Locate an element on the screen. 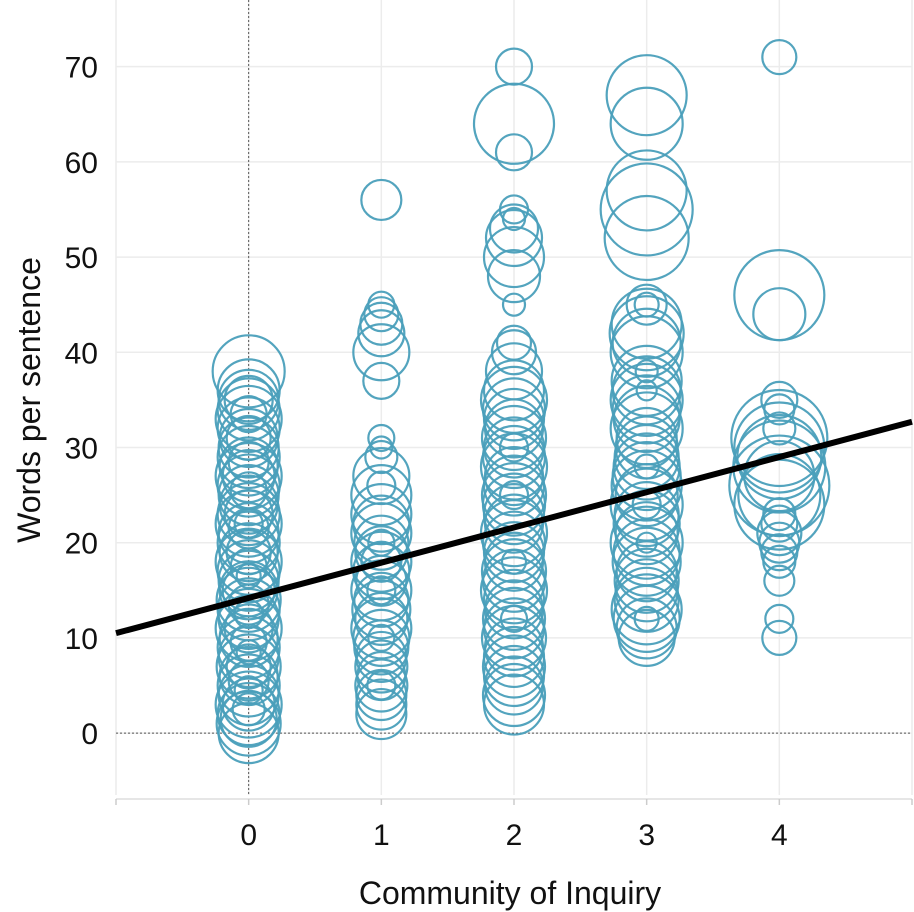  y-tick-label: 50 is located at coordinates (81, 258).